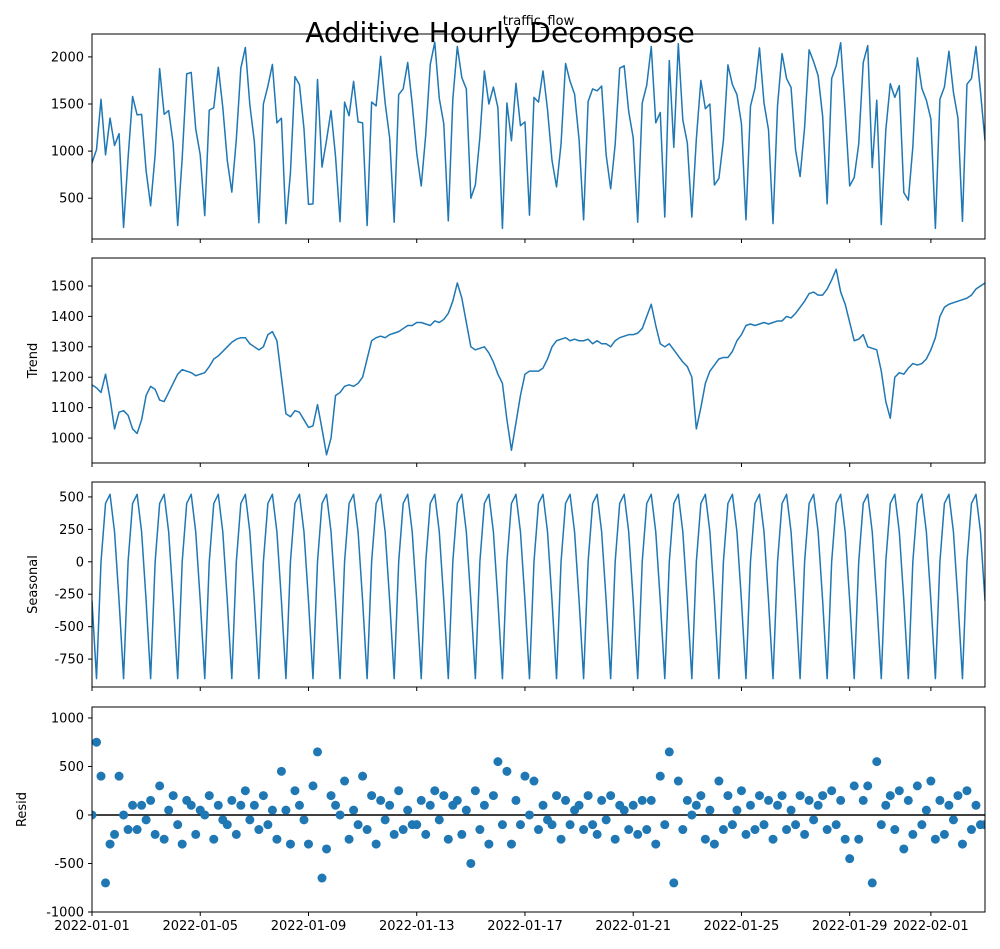 This screenshot has height=949, width=1000. I want to click on y-tick-label: 1100, so click(67, 408).